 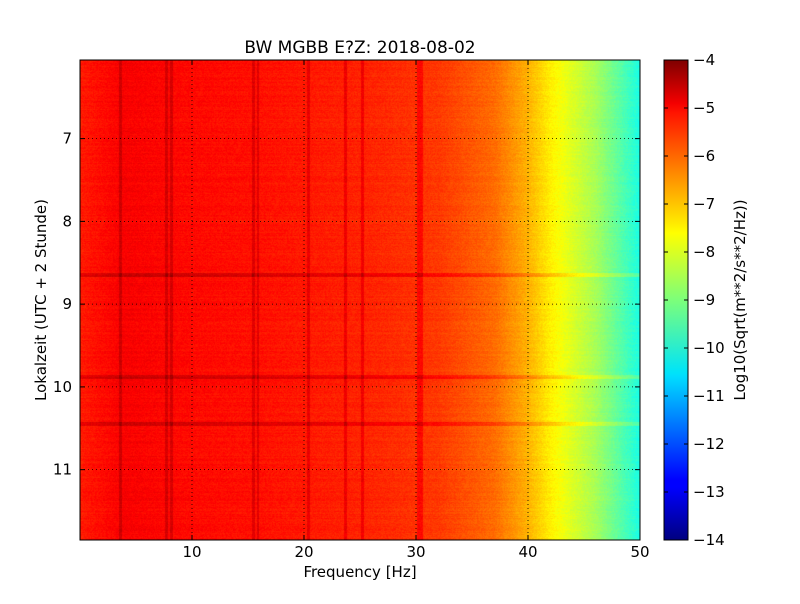 What do you see at coordinates (41, 300) in the screenshot?
I see `y-axis-label: Lokalzeit (UTC + 2 Stunde)` at bounding box center [41, 300].